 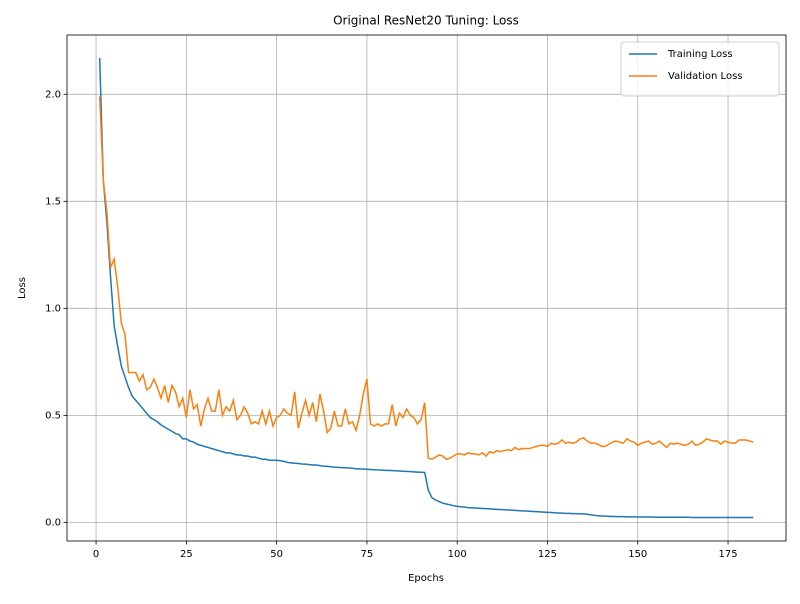 What do you see at coordinates (53, 201) in the screenshot?
I see `y-tick-label: 1.5` at bounding box center [53, 201].